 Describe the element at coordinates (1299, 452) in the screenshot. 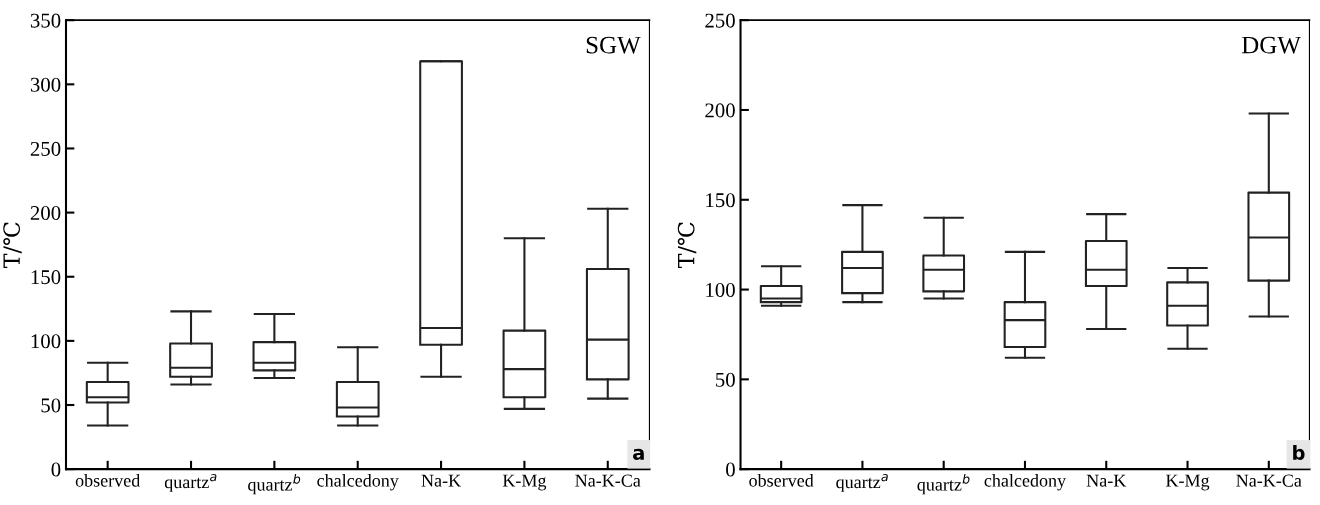

I see `annotation: b` at that location.